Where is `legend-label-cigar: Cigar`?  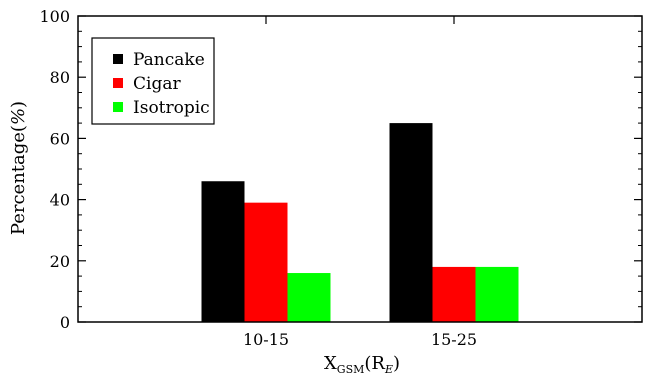 legend-label-cigar: Cigar is located at coordinates (157, 84).